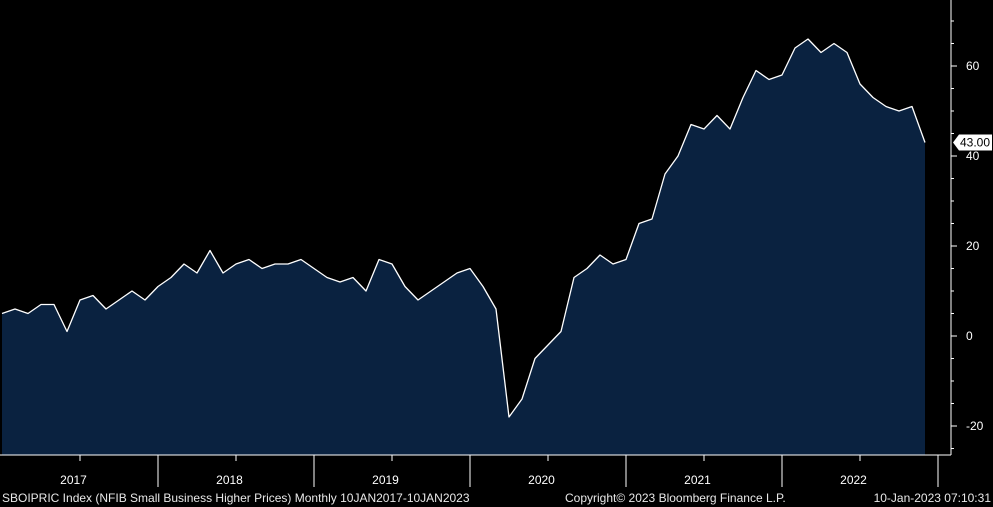 The height and width of the screenshot is (507, 993). Describe the element at coordinates (73, 480) in the screenshot. I see `x-tick-label: 2017` at that location.